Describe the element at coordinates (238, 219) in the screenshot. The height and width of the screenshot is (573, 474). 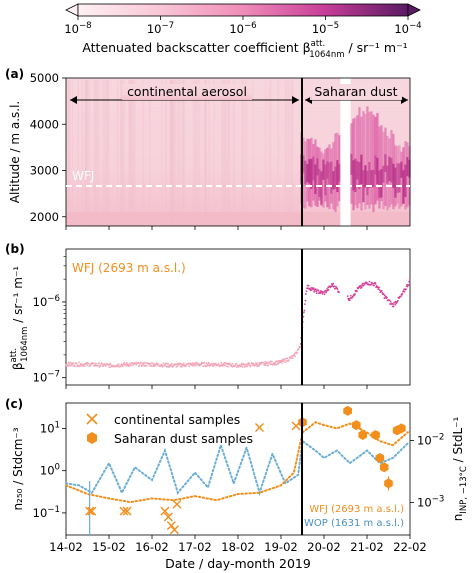
I see `boundary-layer-band` at that location.